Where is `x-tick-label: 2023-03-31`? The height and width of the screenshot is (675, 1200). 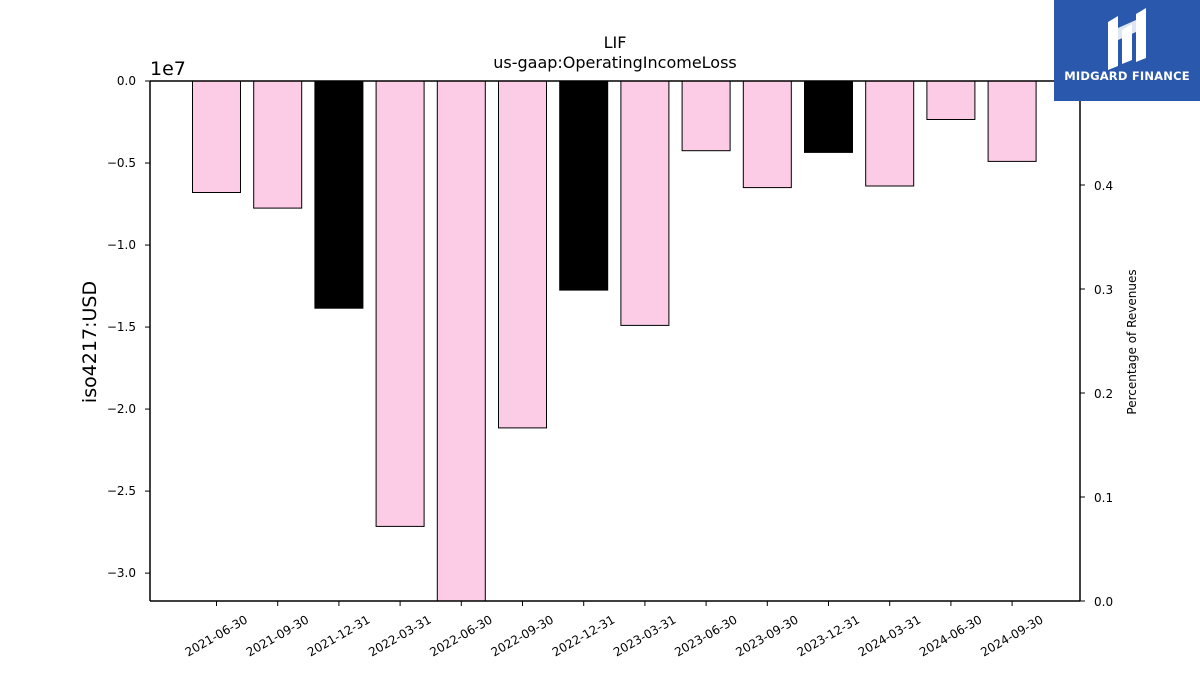 x-tick-label: 2023-03-31 is located at coordinates (644, 635).